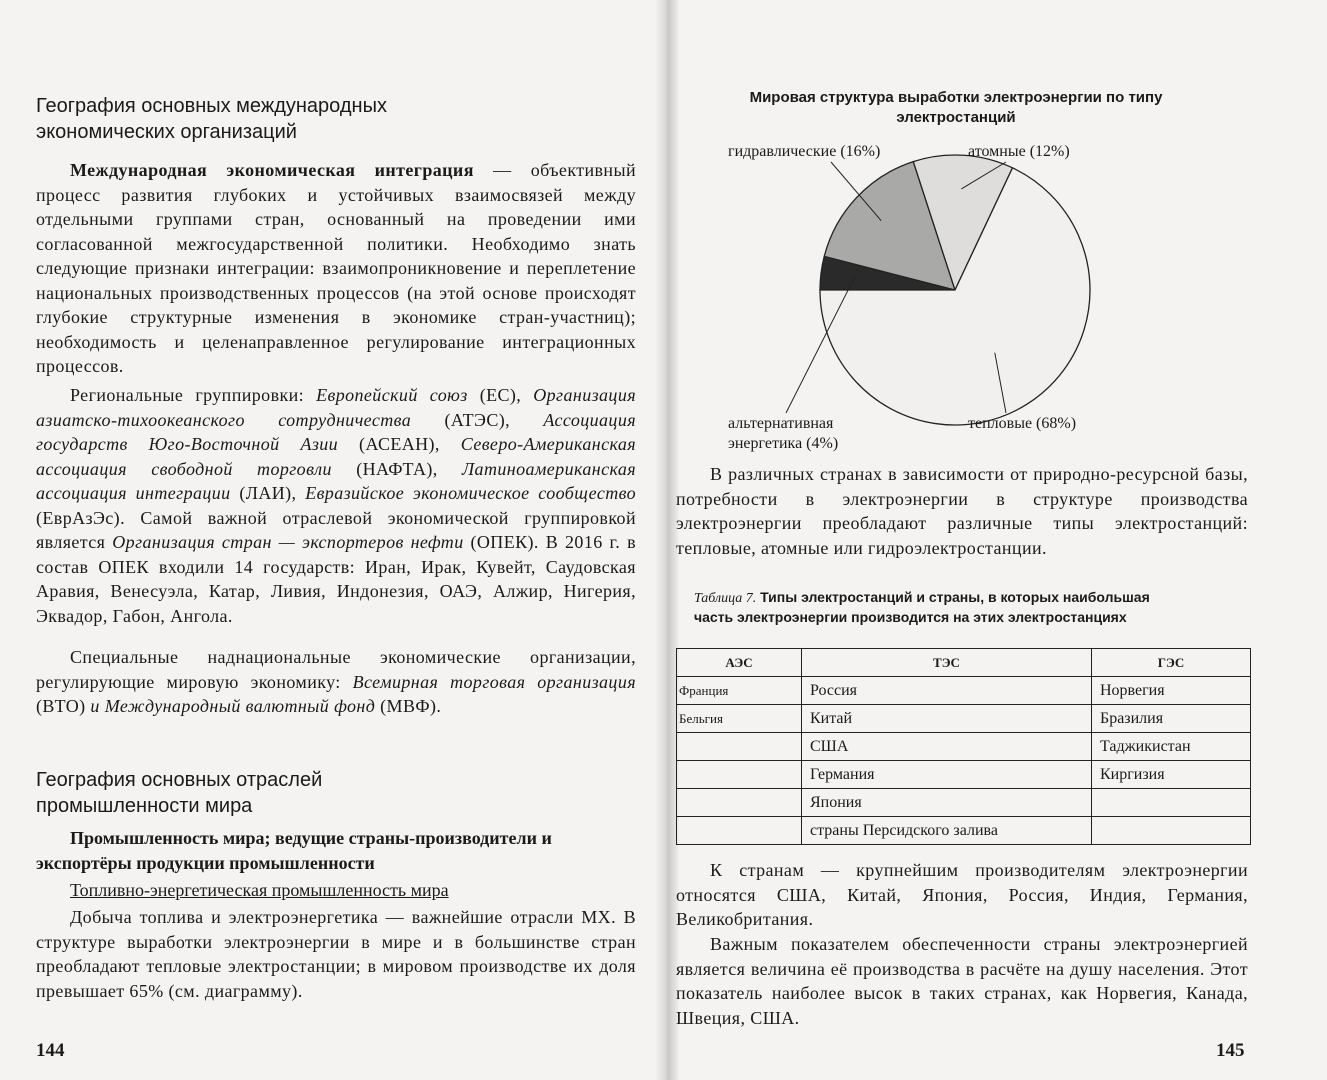 The image size is (1327, 1080). What do you see at coordinates (392, 395) in the screenshot?
I see `italic-term: Европейский союз` at bounding box center [392, 395].